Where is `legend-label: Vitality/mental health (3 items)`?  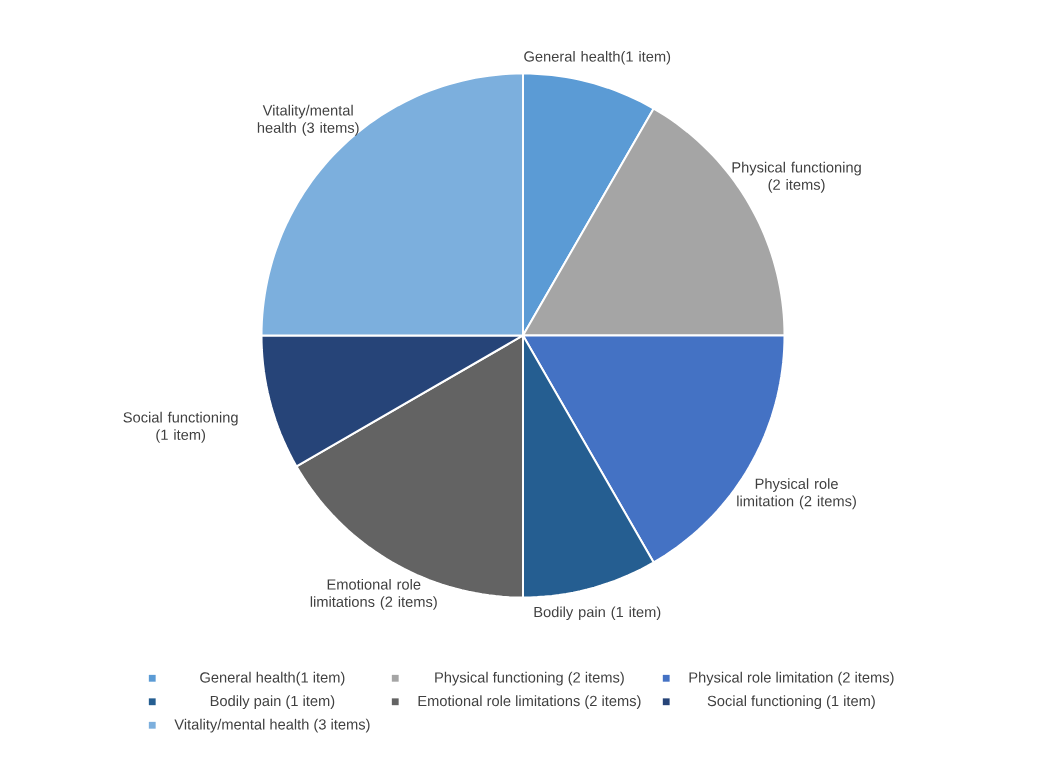
legend-label: Vitality/mental health (3 items) is located at coordinates (272, 725).